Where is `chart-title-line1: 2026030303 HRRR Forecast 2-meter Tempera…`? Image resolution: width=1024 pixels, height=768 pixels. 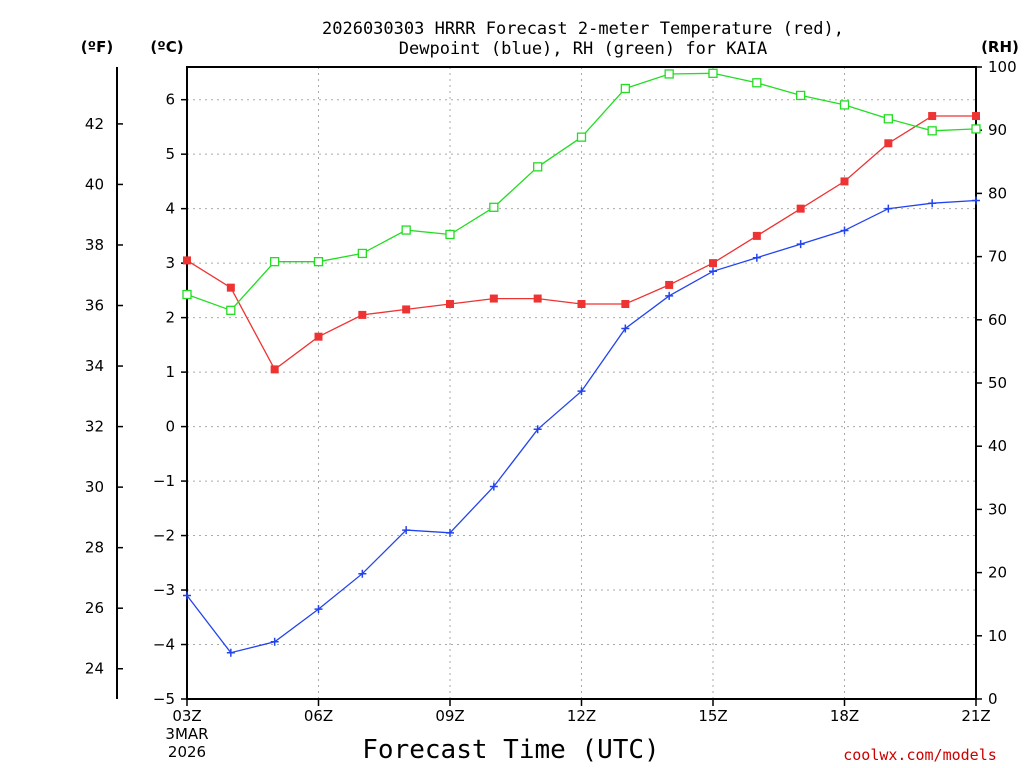 chart-title-line1: 2026030303 HRRR Forecast 2-meter Tempera… is located at coordinates (583, 29).